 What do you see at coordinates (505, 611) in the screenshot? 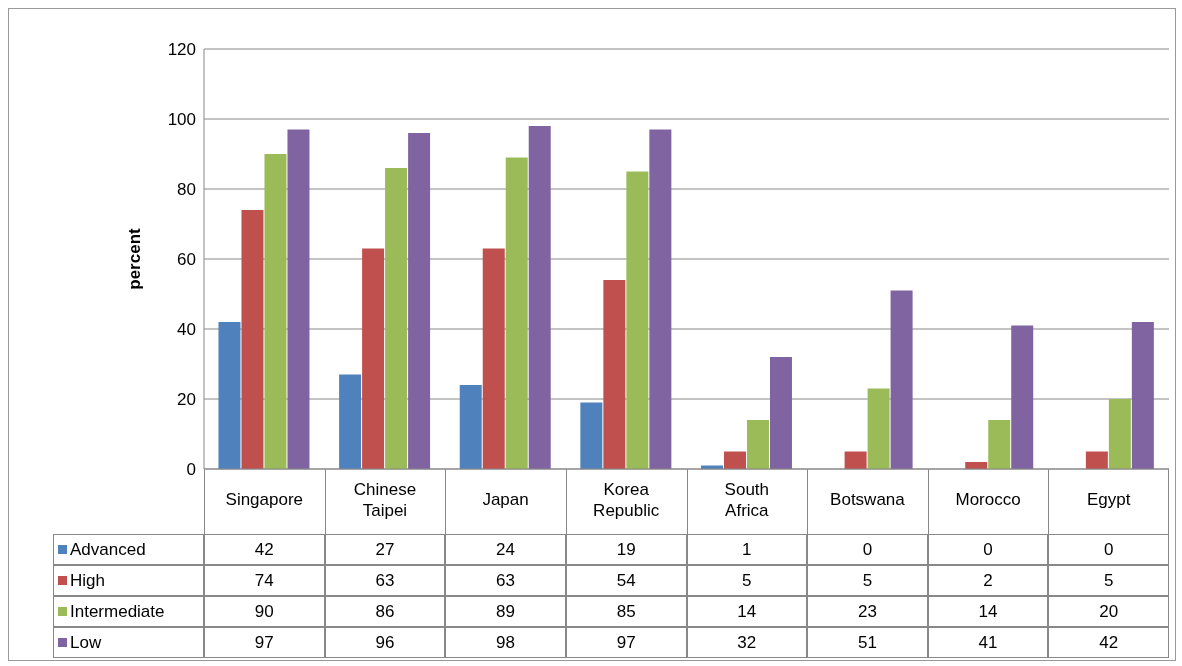
I see `data-label: 89` at bounding box center [505, 611].